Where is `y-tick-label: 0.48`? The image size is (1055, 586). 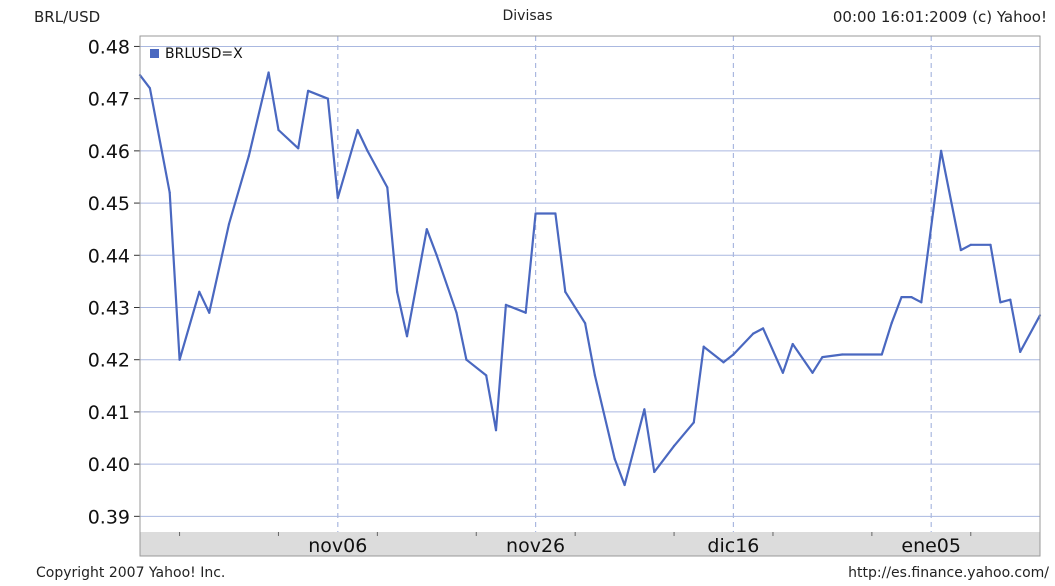
y-tick-label: 0.48 is located at coordinates (109, 47).